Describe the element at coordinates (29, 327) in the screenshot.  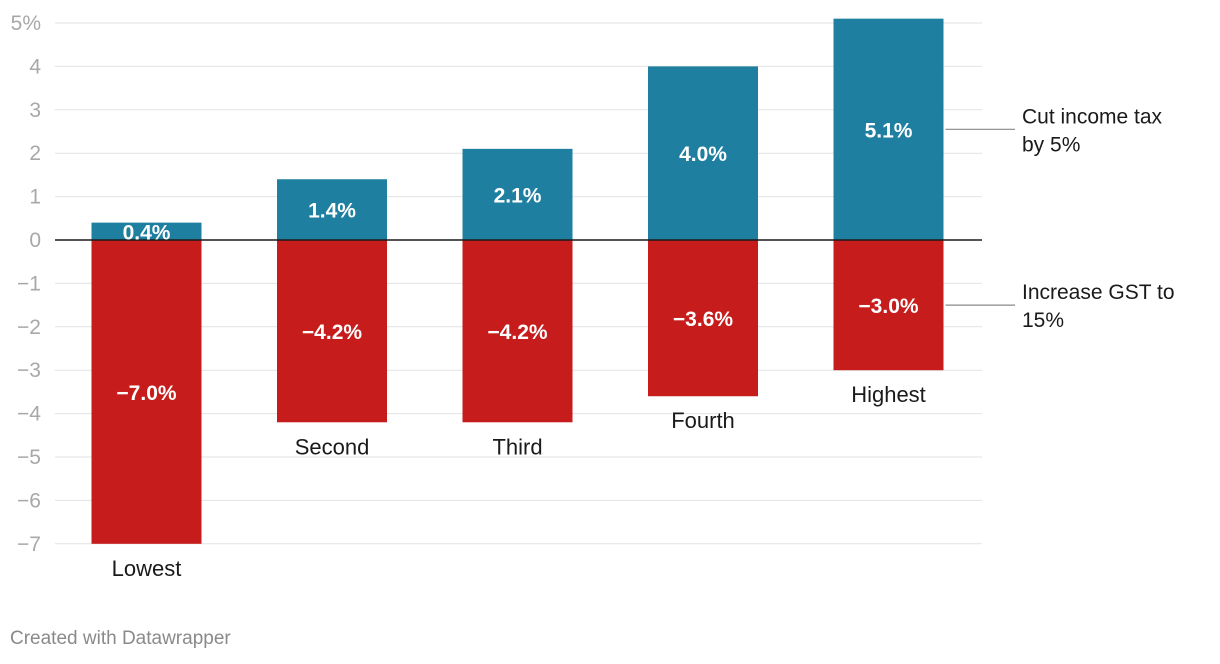
I see `y-tick-label: −2` at that location.